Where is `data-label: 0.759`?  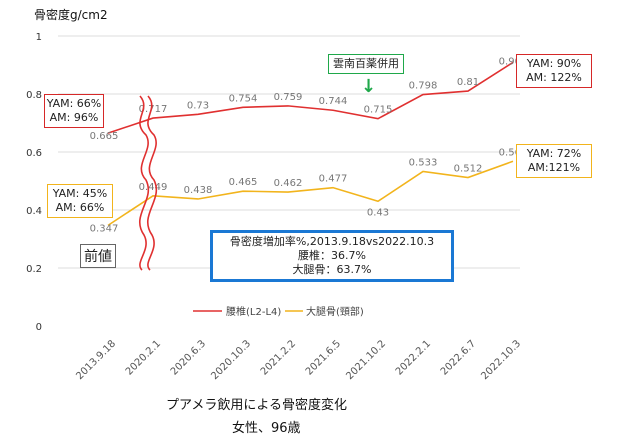 data-label: 0.759 is located at coordinates (288, 97).